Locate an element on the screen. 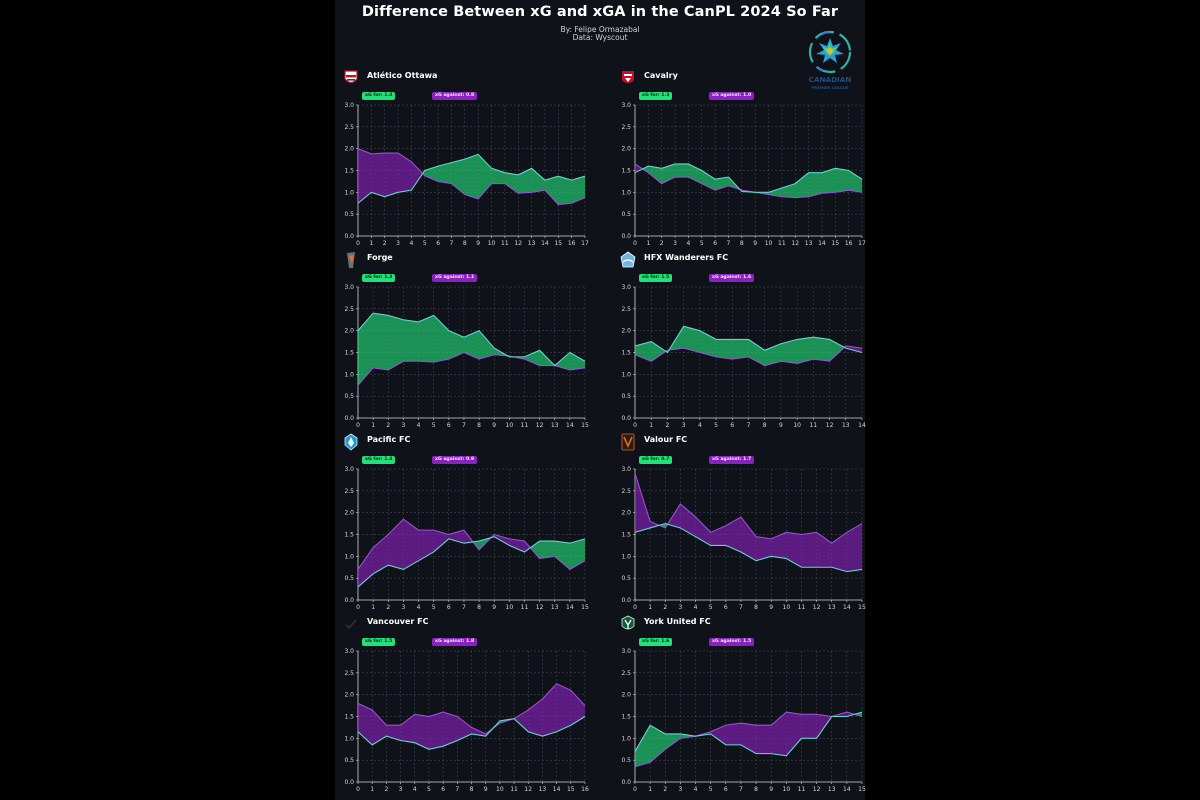 The width and height of the screenshot is (1200, 800). pacific-fc-xg-against-badge: xG against: 0.9 is located at coordinates (455, 460).